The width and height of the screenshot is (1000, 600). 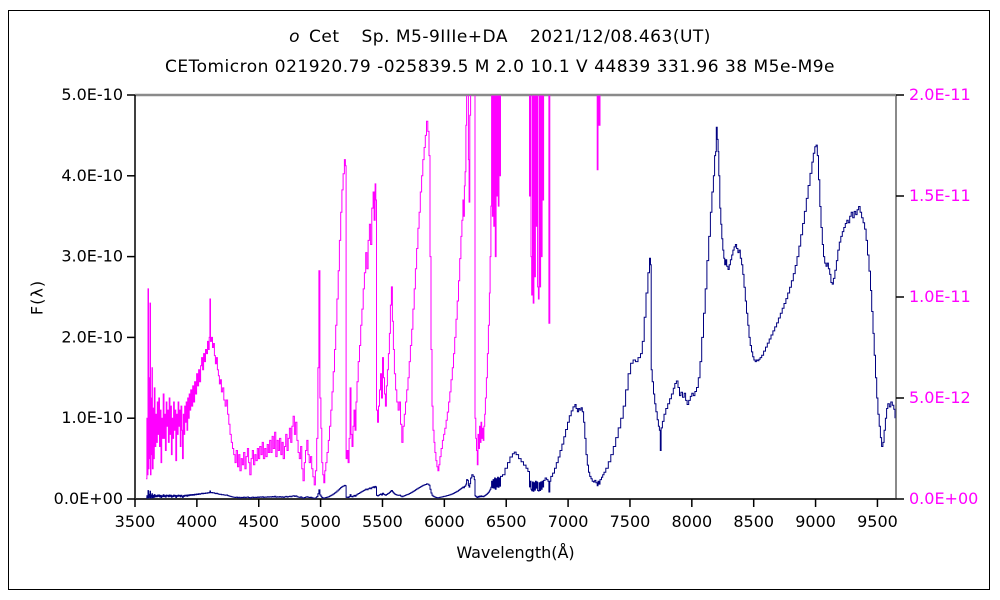 What do you see at coordinates (88, 498) in the screenshot?
I see `left-tick-label: 0.0E+00` at bounding box center [88, 498].